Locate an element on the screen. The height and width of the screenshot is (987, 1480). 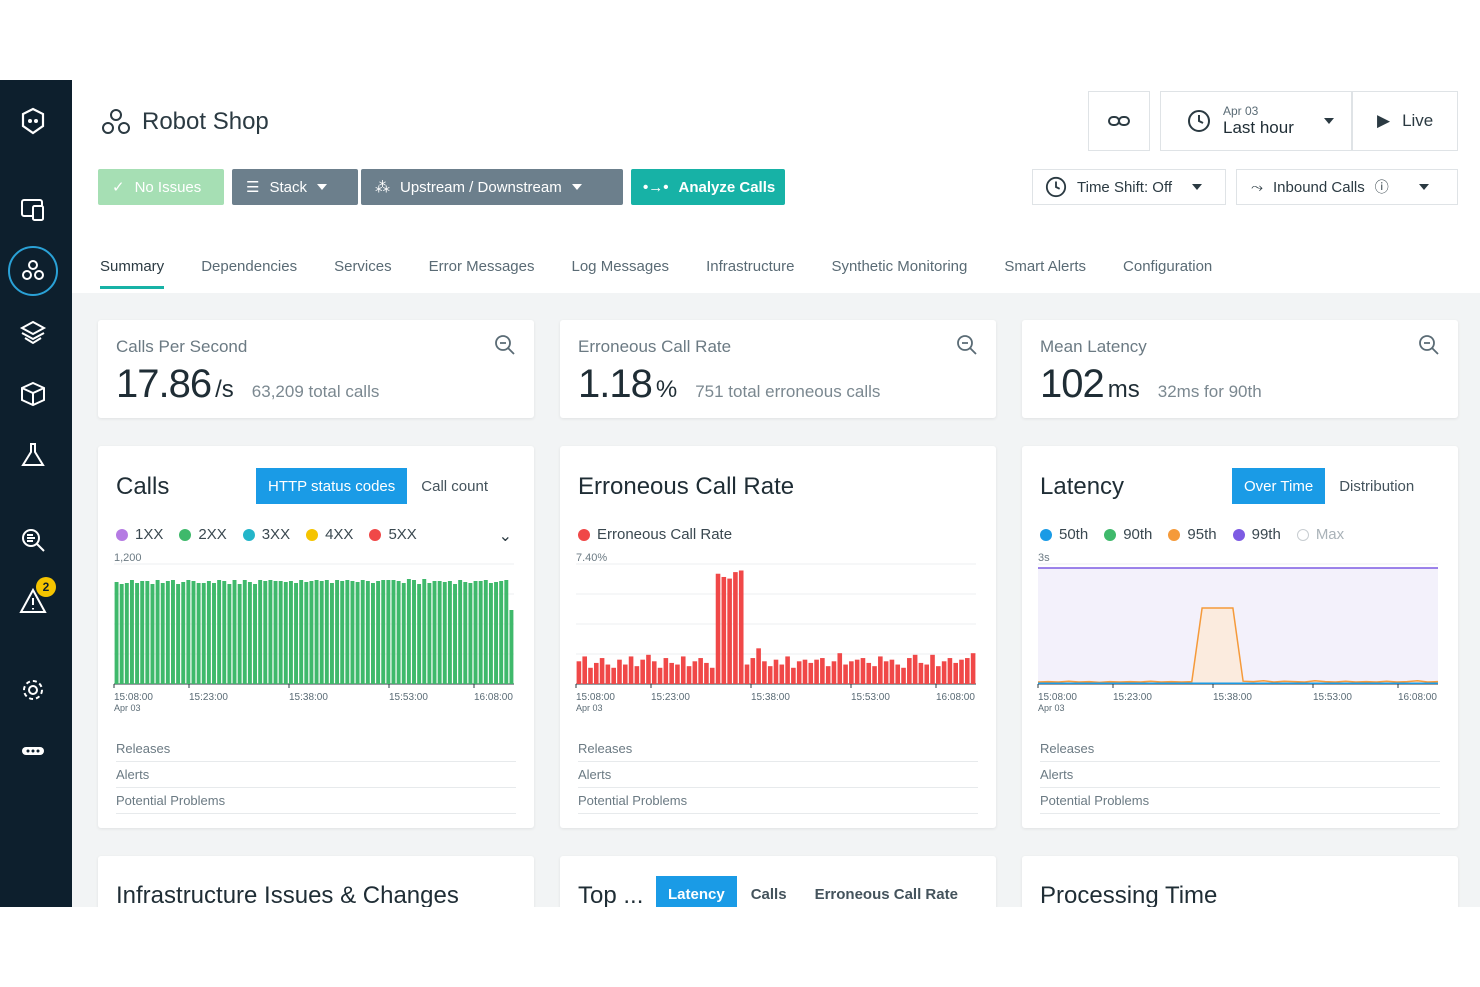
legend-item: 4XX is located at coordinates (329, 534).